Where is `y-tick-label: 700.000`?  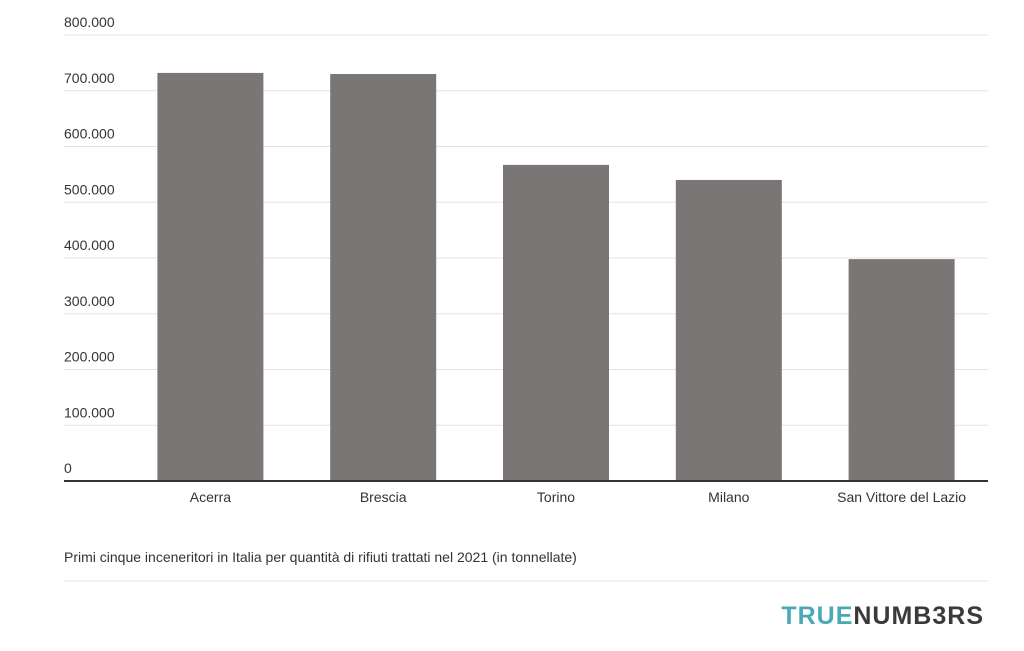
y-tick-label: 700.000 is located at coordinates (89, 78).